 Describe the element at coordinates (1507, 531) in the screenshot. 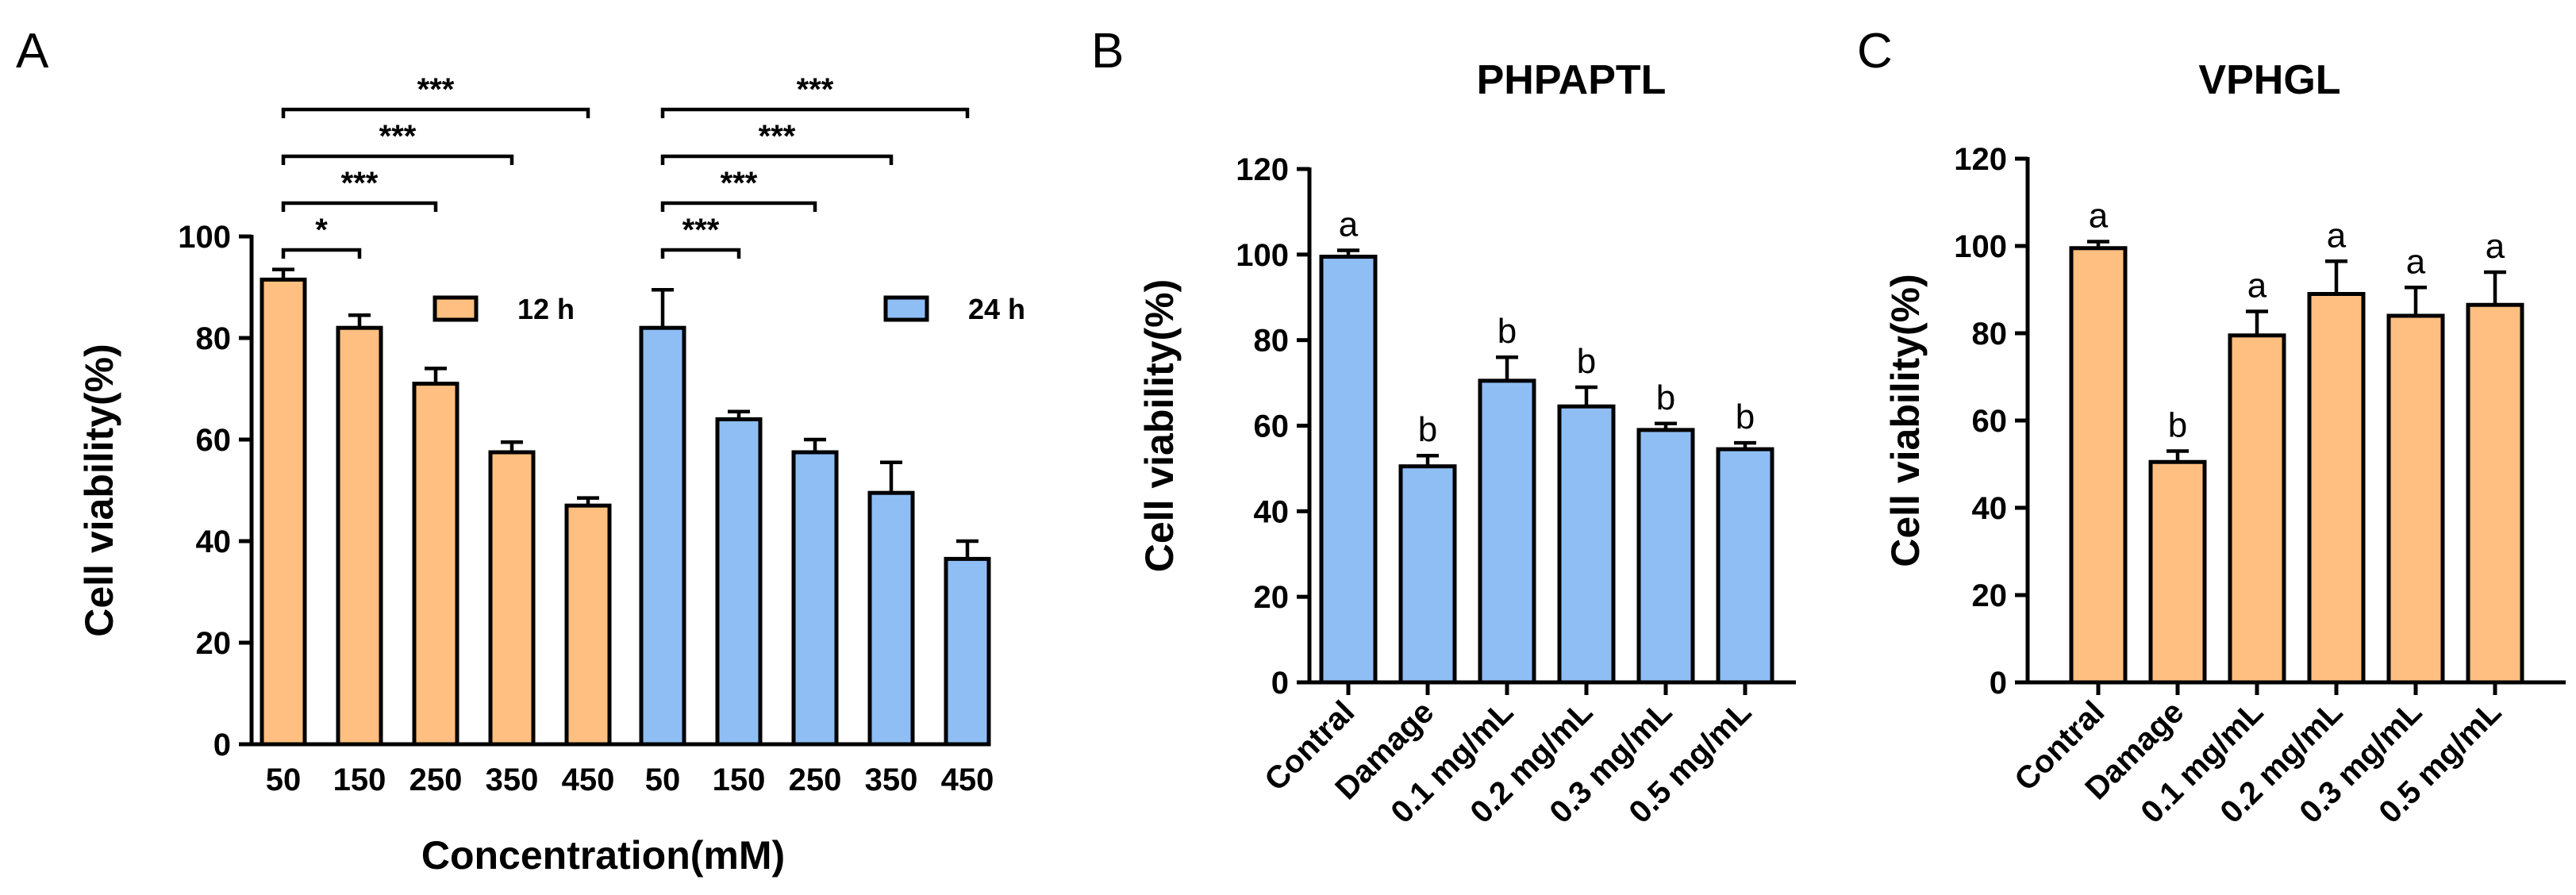

I see `panel-b-01mgmL-bar` at that location.